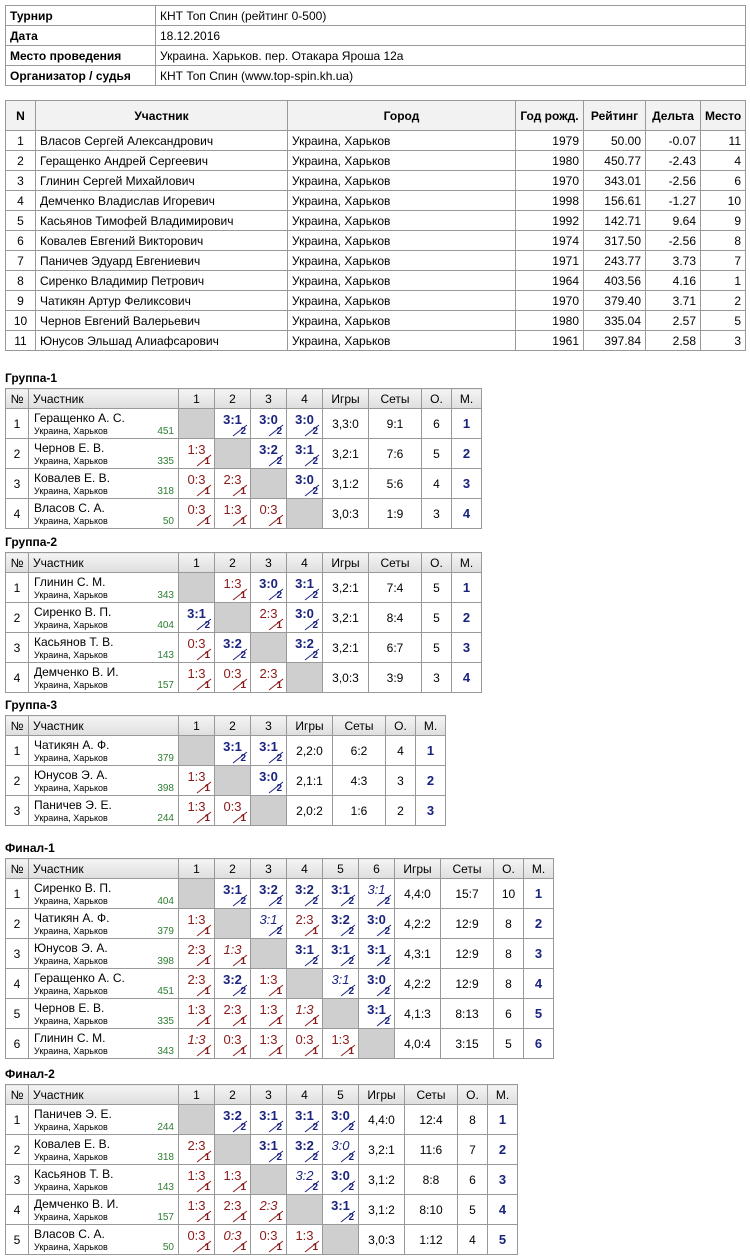 This screenshot has width=750, height=1260. I want to click on player-name: Ковалев Е. В., so click(72, 478).